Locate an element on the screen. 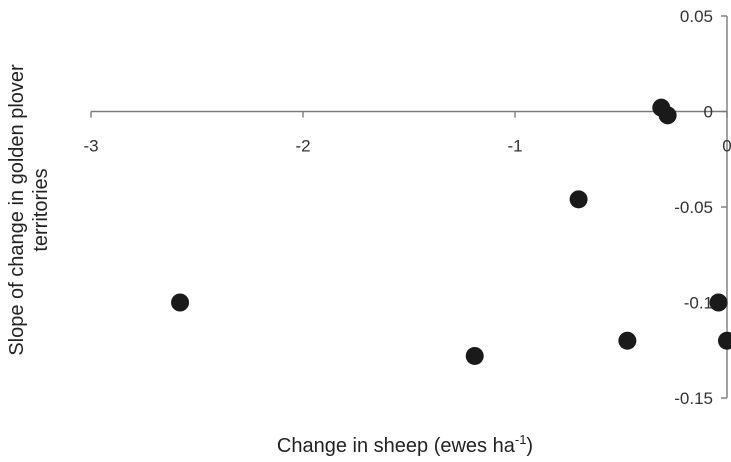 This screenshot has width=731, height=462. y-axis-ticks: 0.05 0 -0.05 -0.1 -0.15 is located at coordinates (700, 207).